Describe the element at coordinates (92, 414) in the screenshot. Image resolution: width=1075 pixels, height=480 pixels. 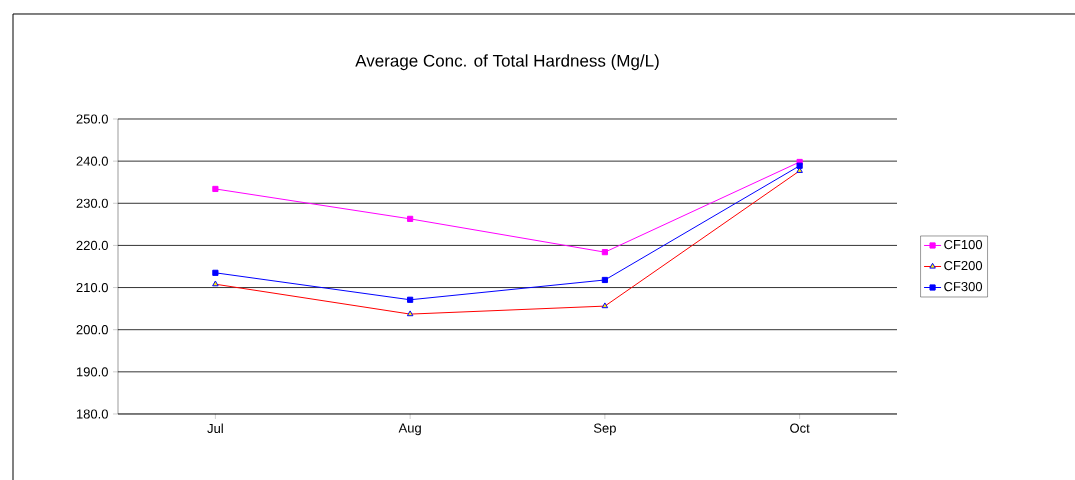
I see `y-tick-label: 180.0` at that location.